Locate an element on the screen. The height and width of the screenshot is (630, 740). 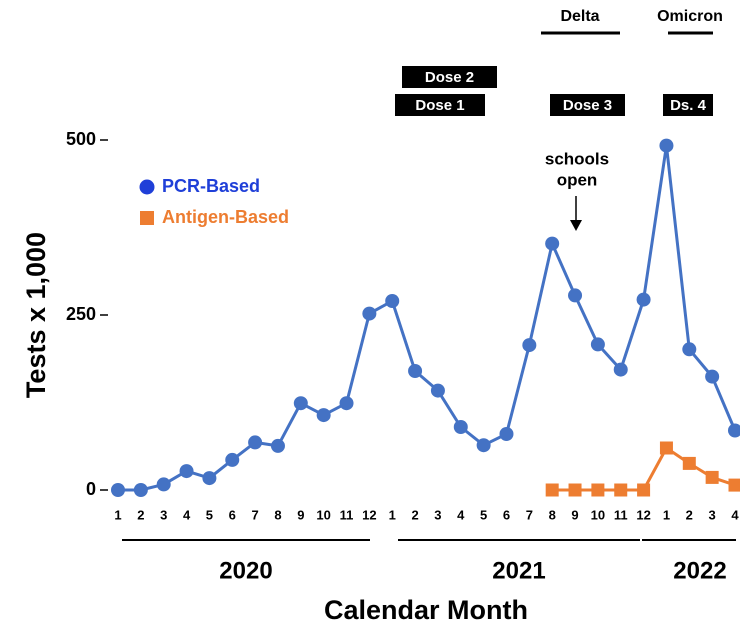
legend-label: Antigen-Based is located at coordinates (225, 217).